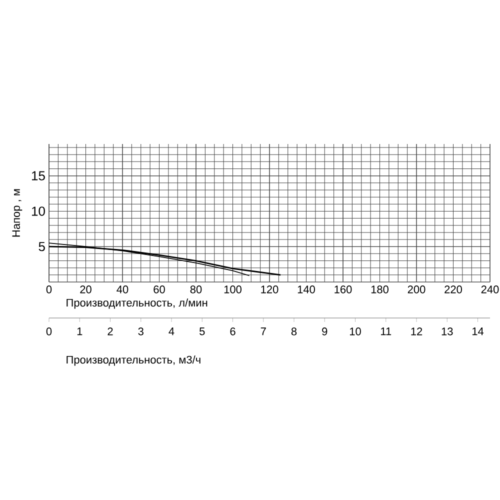 The height and width of the screenshot is (500, 500). I want to click on y-tick-label: 5, so click(41, 247).